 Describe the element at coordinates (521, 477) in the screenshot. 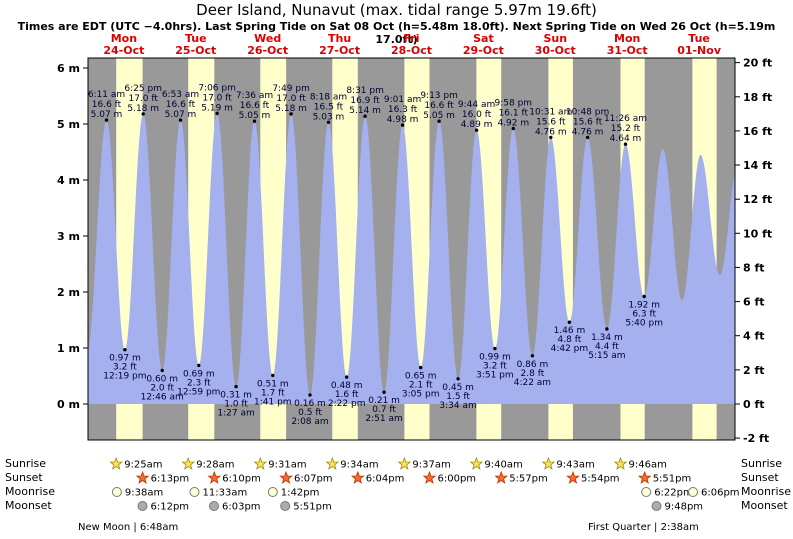

I see `sunset-marker: 5:57pm` at that location.